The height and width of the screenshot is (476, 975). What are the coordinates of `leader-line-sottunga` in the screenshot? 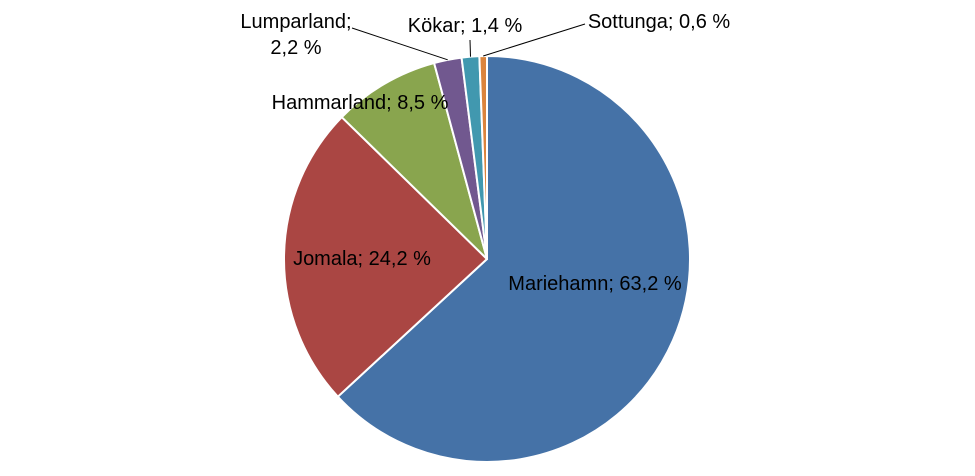 It's located at (534, 40).